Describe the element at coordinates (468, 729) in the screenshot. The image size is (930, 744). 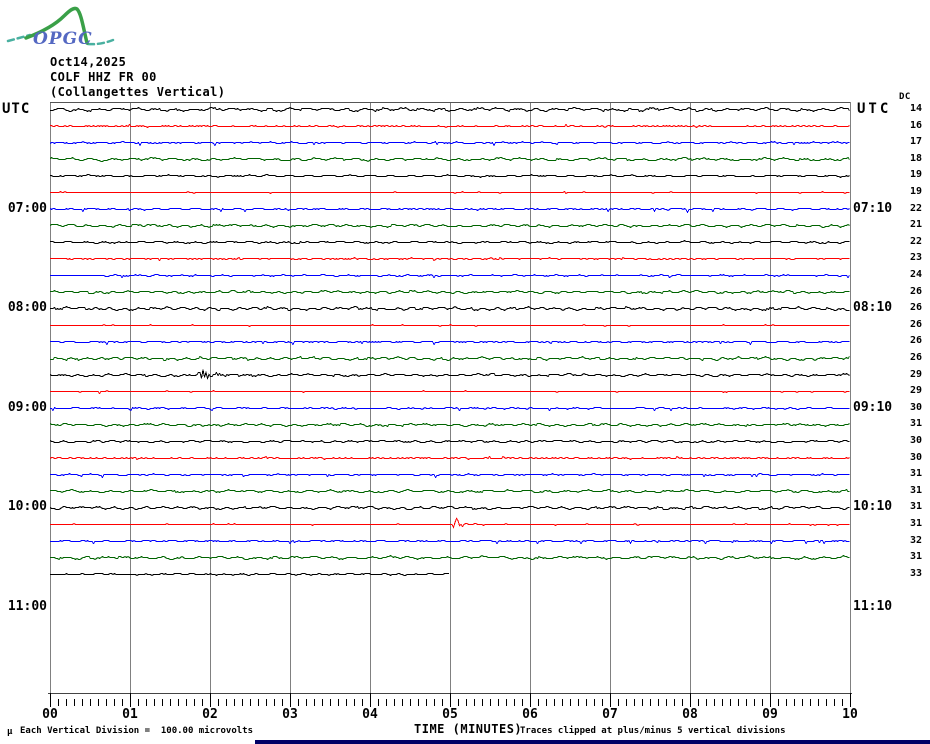
I see `x-axis-title: TIME (MINUTES)` at that location.